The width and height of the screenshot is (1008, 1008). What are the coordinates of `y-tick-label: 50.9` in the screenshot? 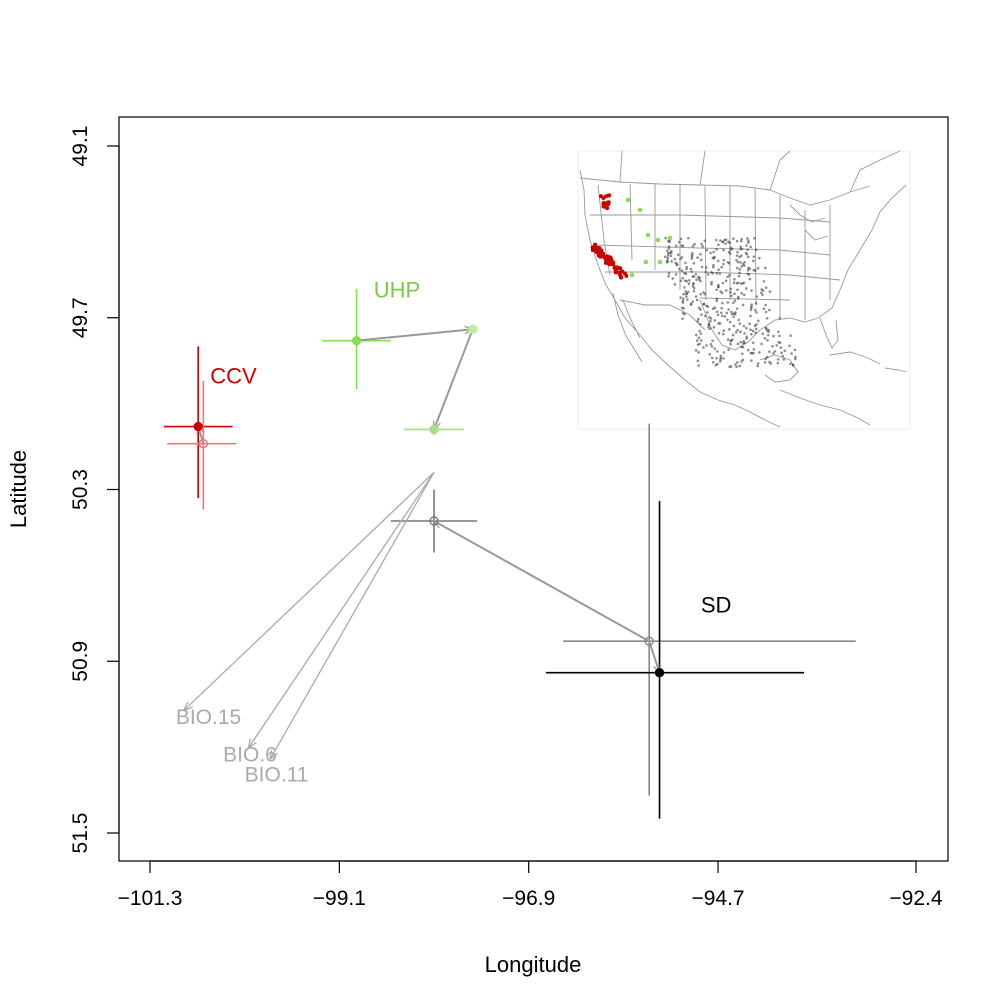 It's located at (80, 661).